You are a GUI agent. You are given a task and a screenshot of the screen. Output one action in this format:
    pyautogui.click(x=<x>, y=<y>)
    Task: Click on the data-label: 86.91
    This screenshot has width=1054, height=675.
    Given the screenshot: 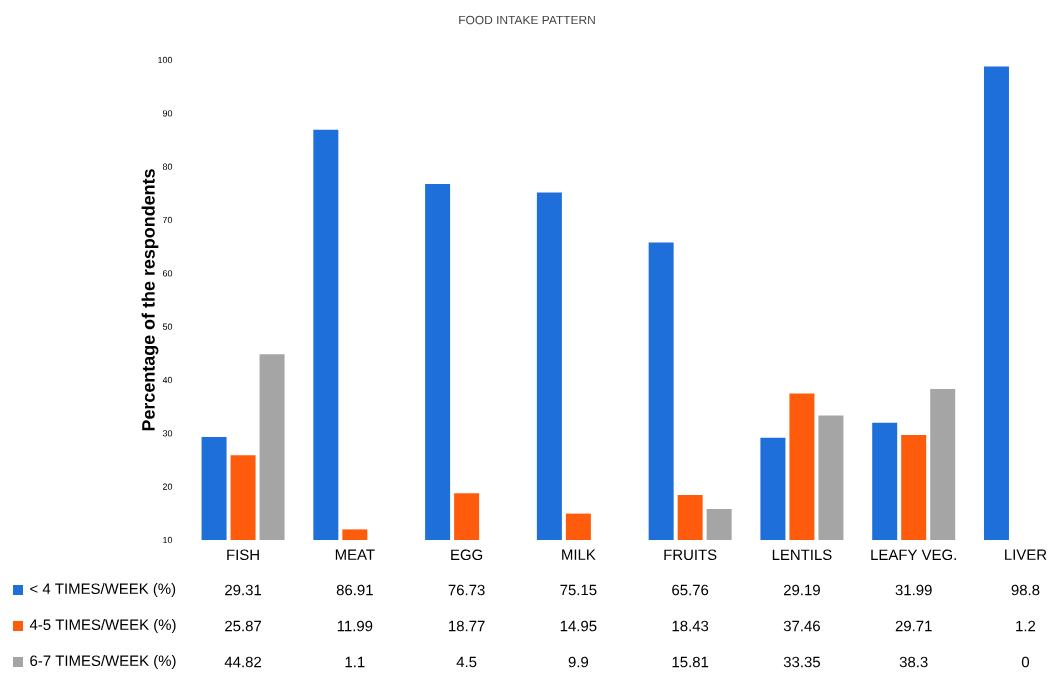 What is the action you would take?
    pyautogui.click(x=354, y=590)
    